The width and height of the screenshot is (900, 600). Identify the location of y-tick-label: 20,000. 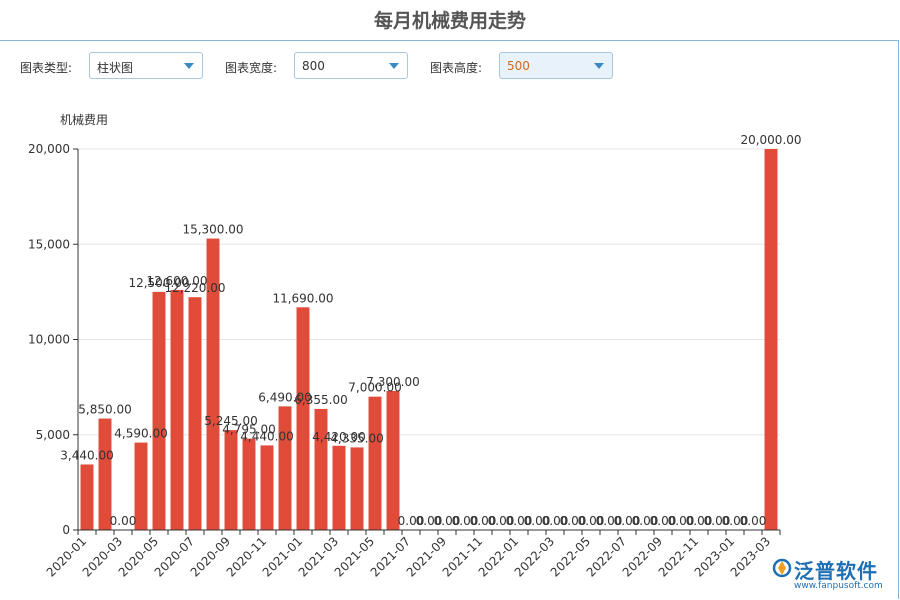
(49, 149).